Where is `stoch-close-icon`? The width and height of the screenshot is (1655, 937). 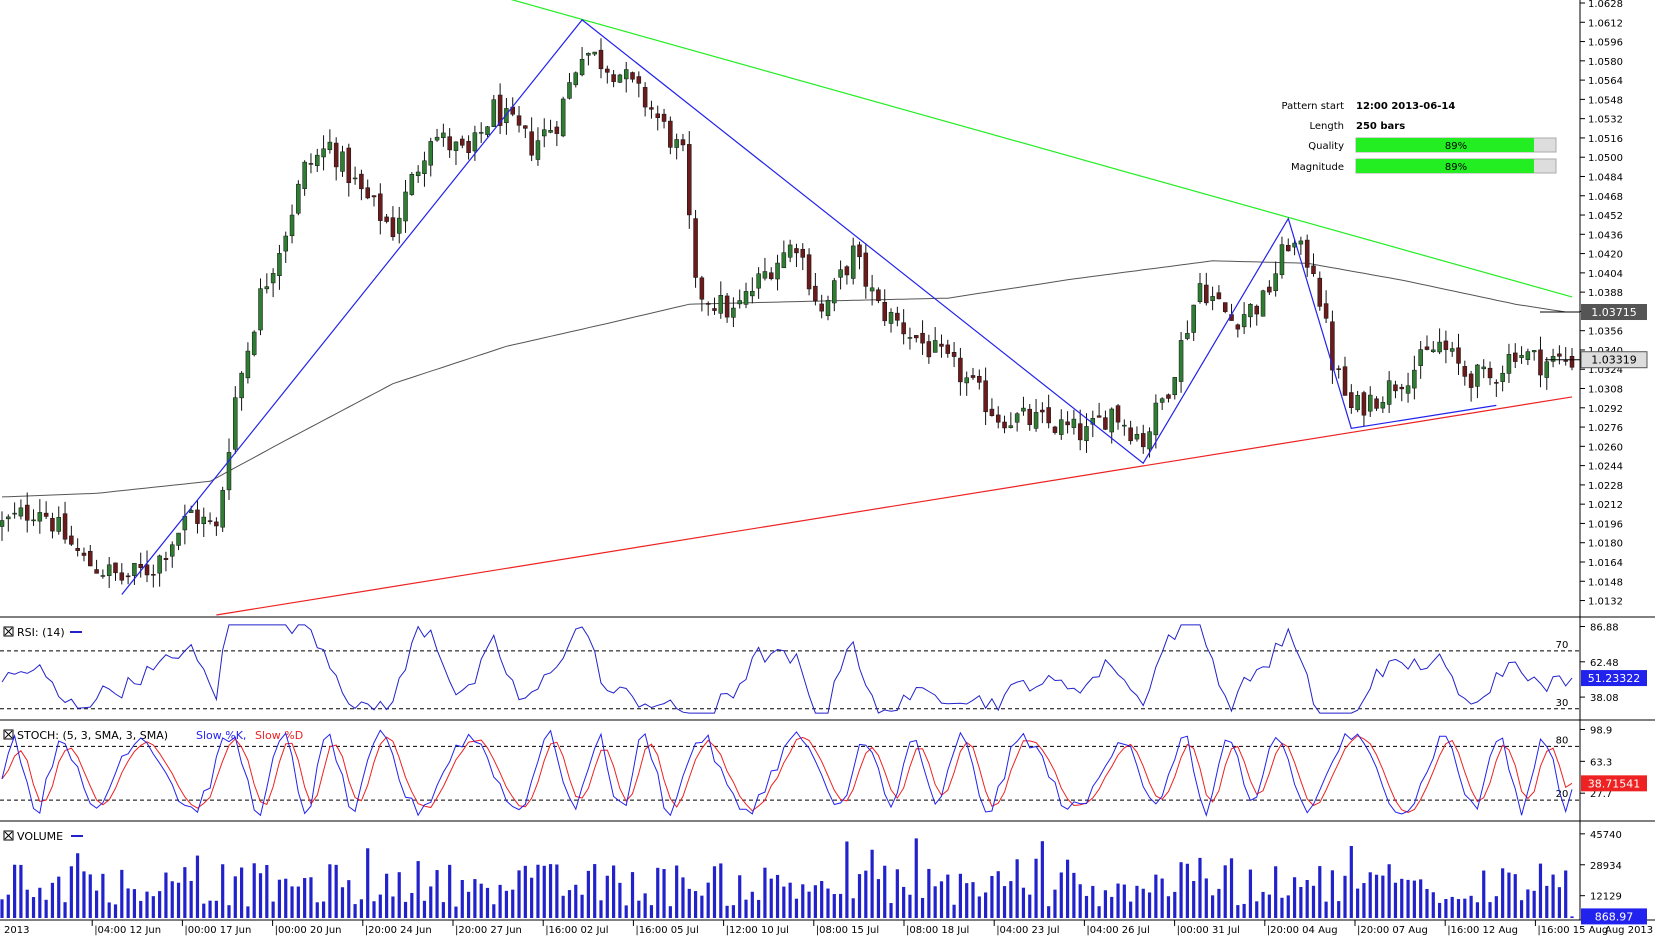 stoch-close-icon is located at coordinates (8, 734).